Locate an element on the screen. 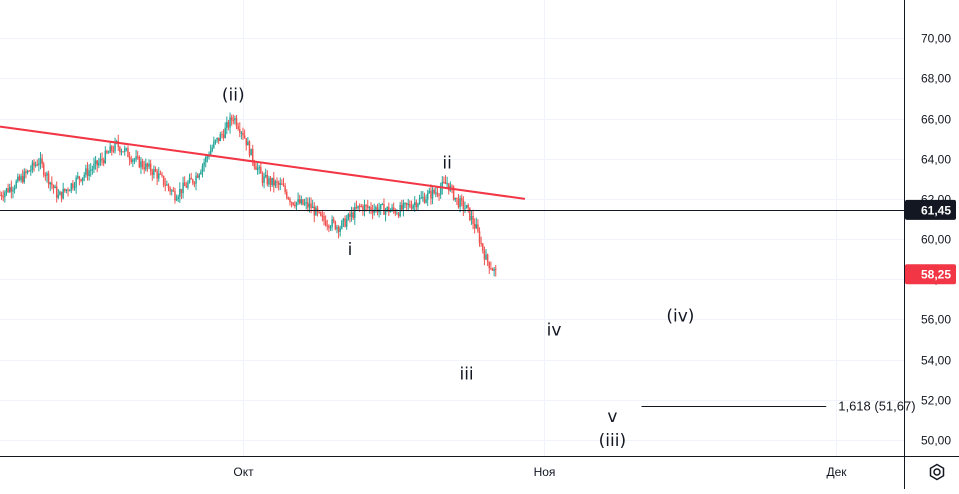 Image resolution: width=959 pixels, height=494 pixels. y-tick-label: 68,00 is located at coordinates (936, 79).